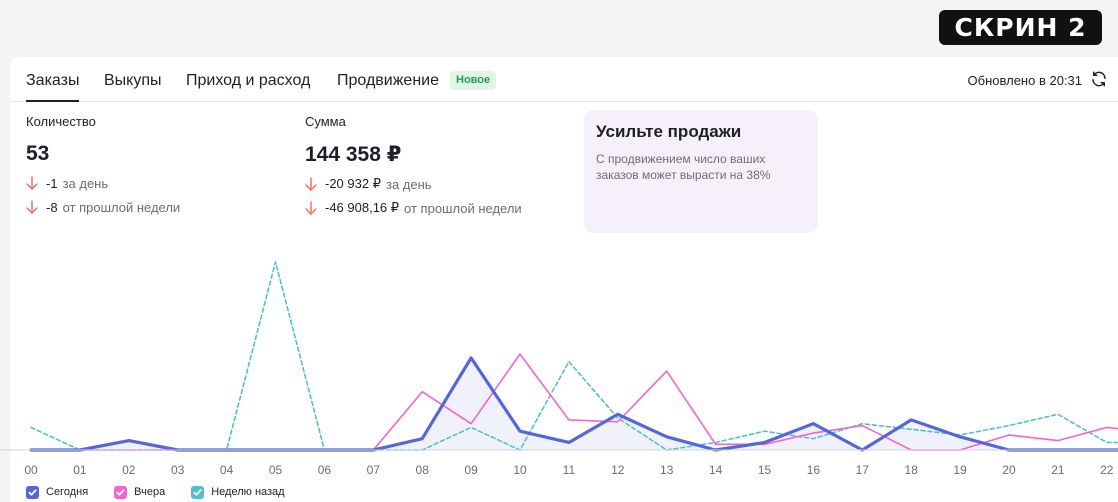 This screenshot has height=502, width=1118. I want to click on legend-label: Вчера, so click(150, 492).